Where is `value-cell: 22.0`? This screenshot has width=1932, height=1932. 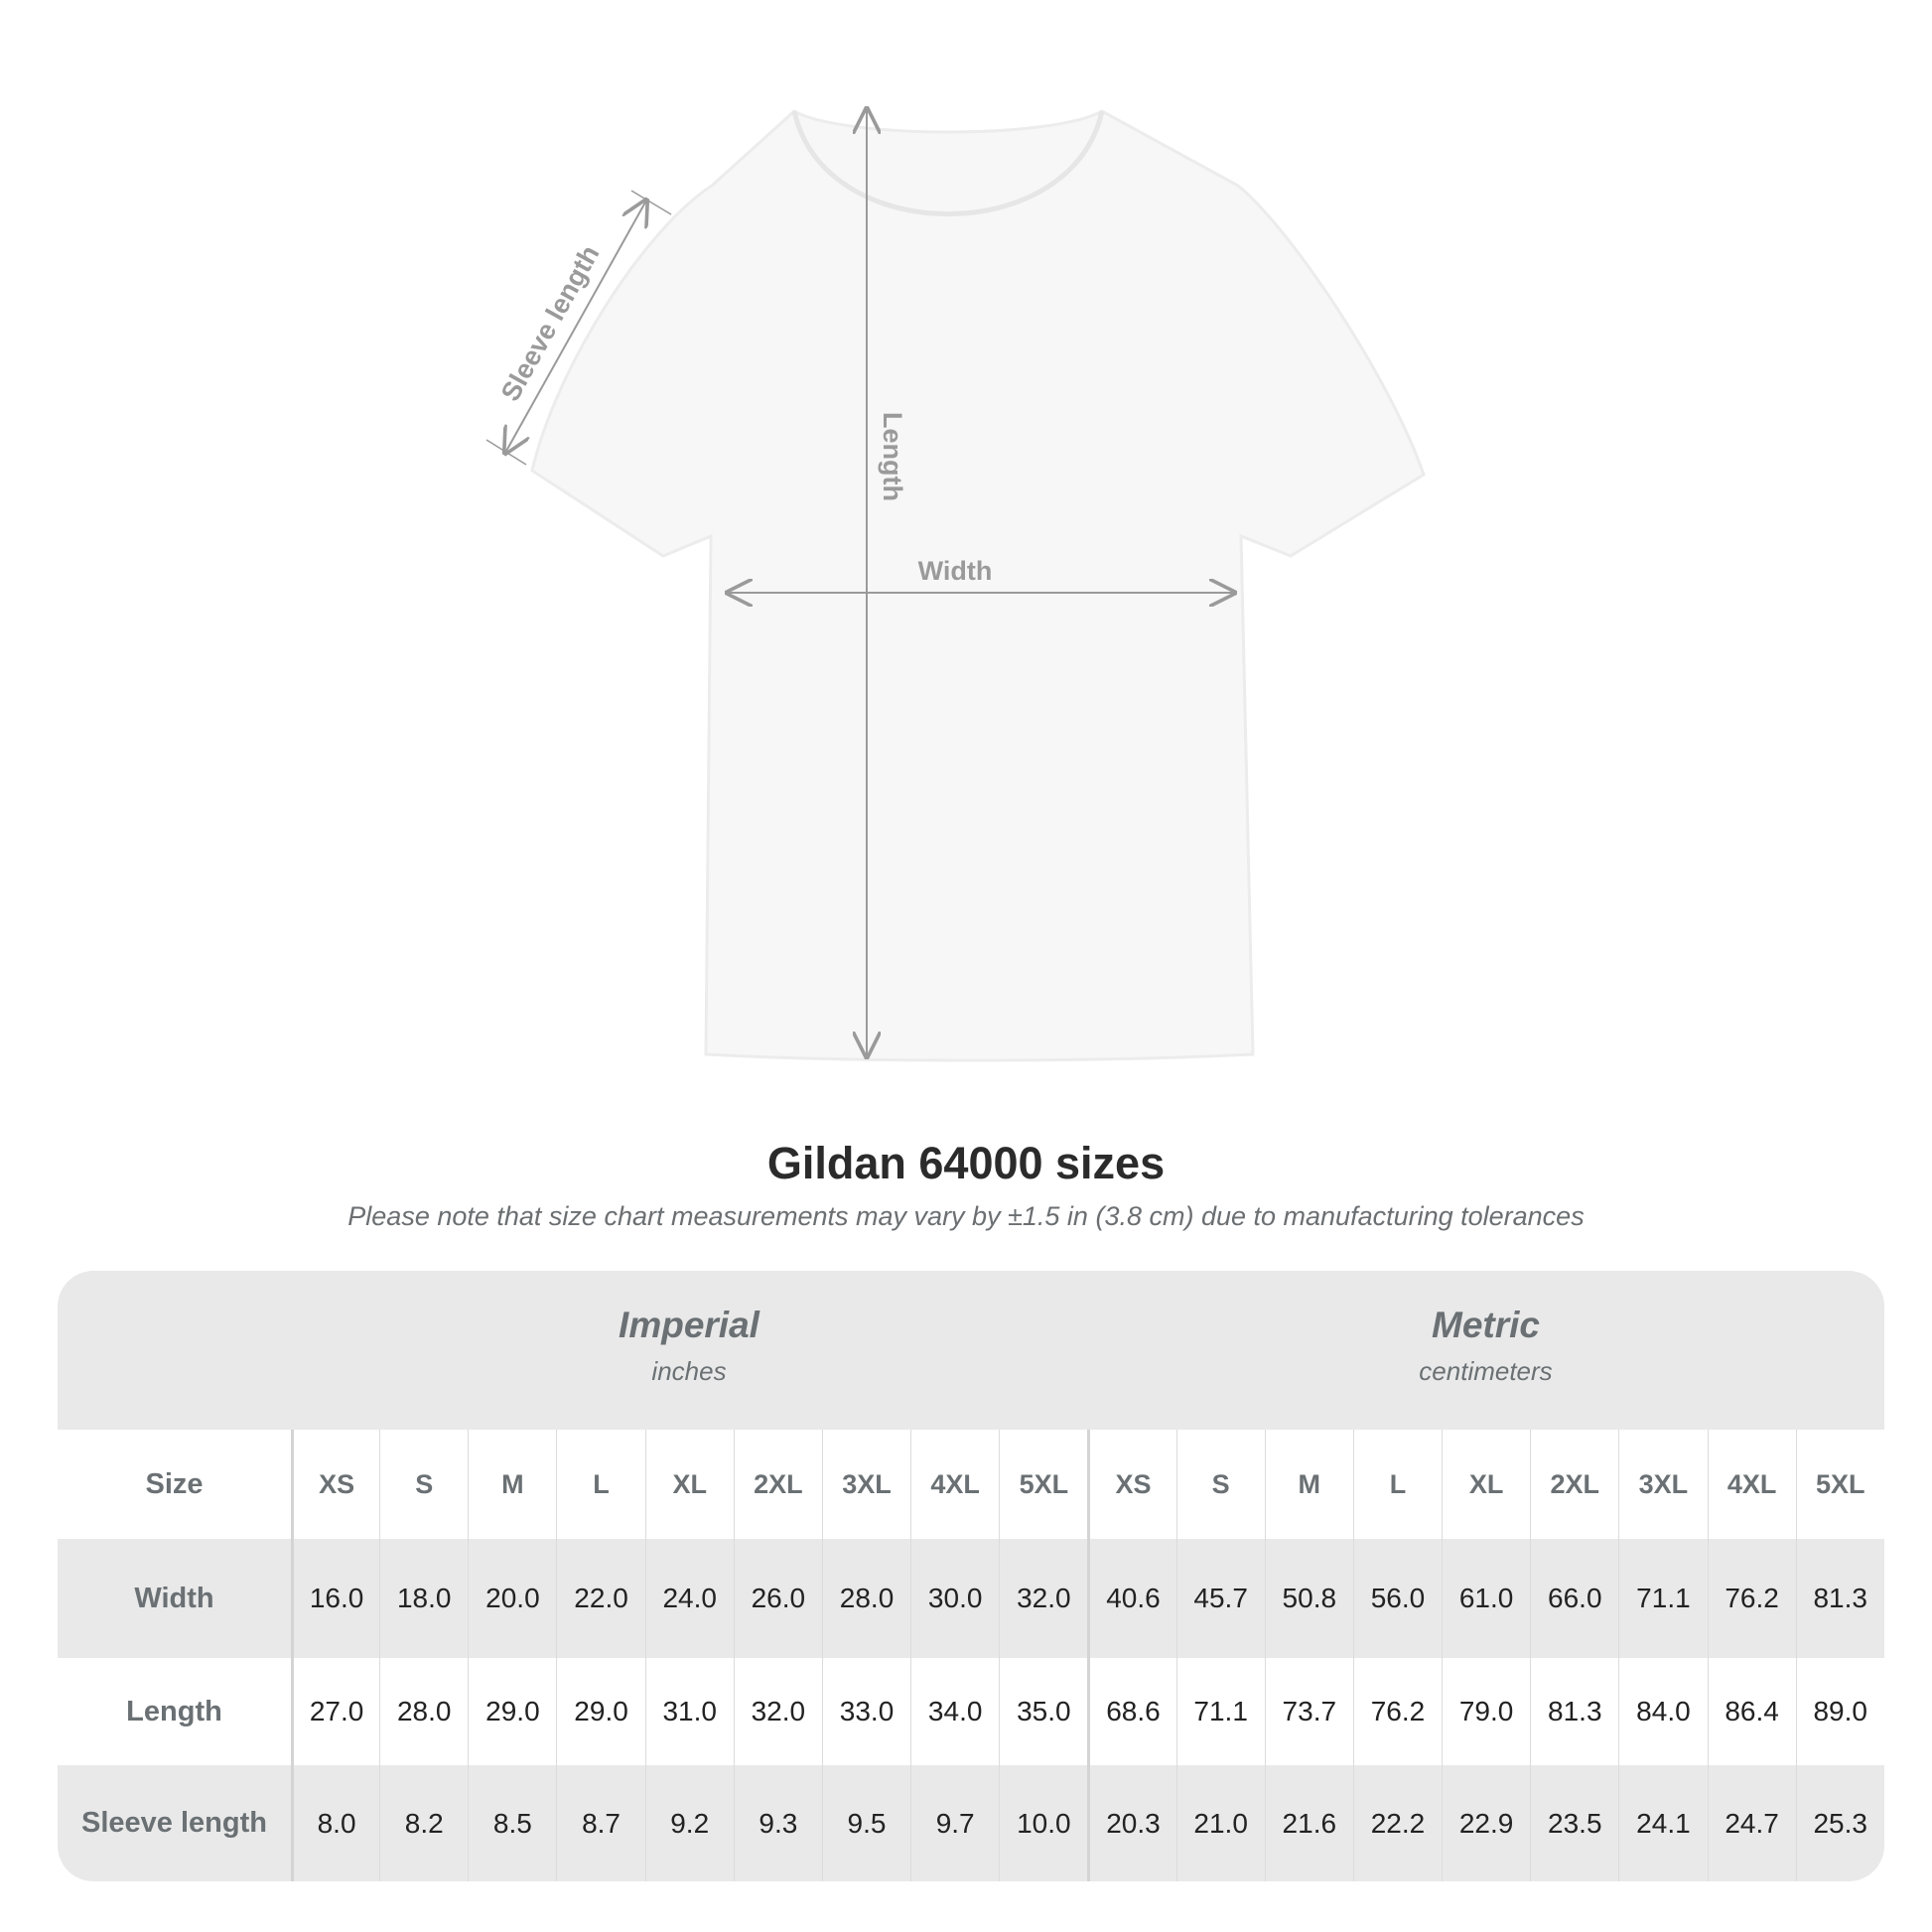 value-cell: 22.0 is located at coordinates (600, 1599).